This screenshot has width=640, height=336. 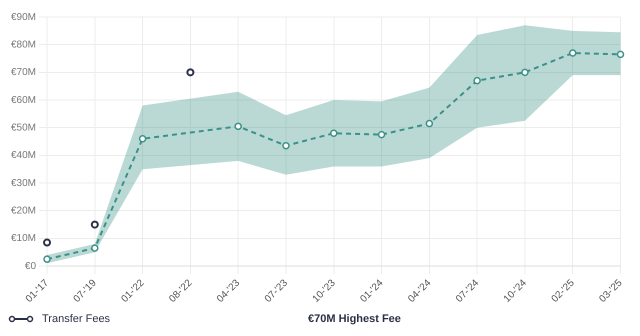 I want to click on y-tick-label: €0, so click(x=30, y=266).